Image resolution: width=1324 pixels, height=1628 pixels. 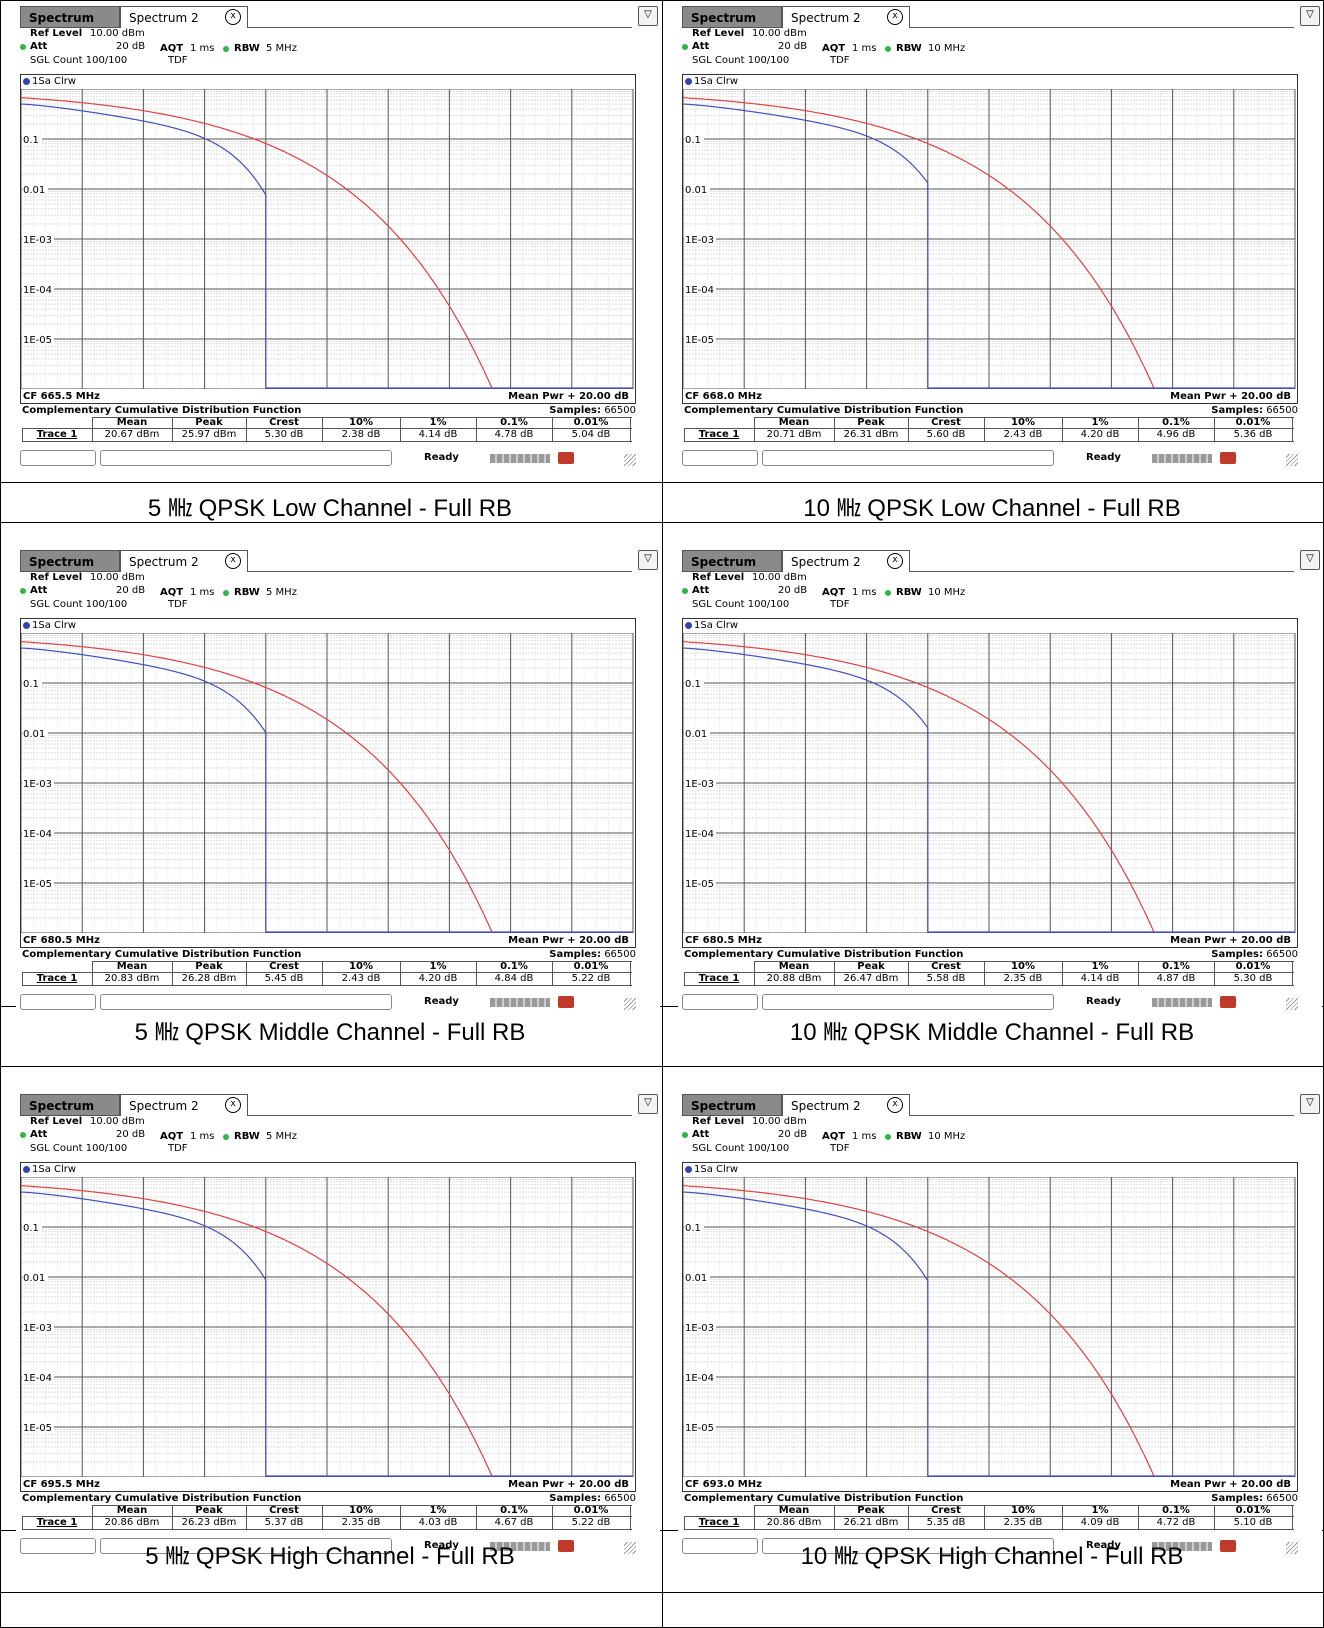 What do you see at coordinates (1023, 422) in the screenshot?
I see `ccdf-col-header: 10%` at bounding box center [1023, 422].